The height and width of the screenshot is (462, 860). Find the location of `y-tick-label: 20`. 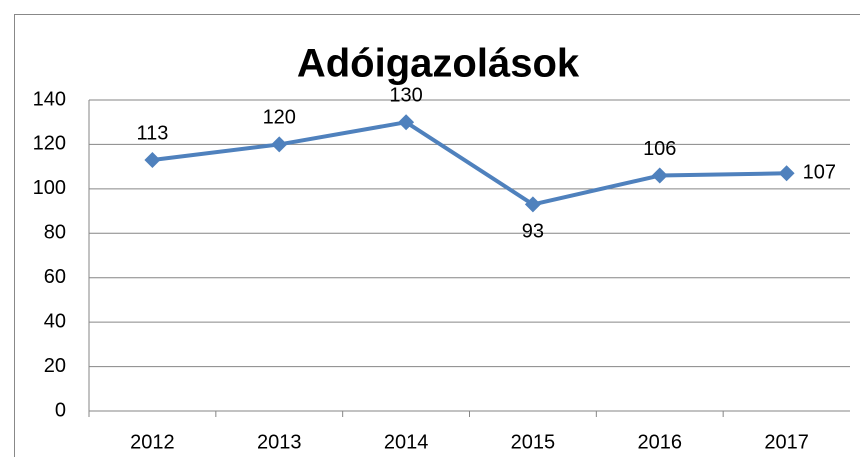

y-tick-label: 20 is located at coordinates (55, 366).